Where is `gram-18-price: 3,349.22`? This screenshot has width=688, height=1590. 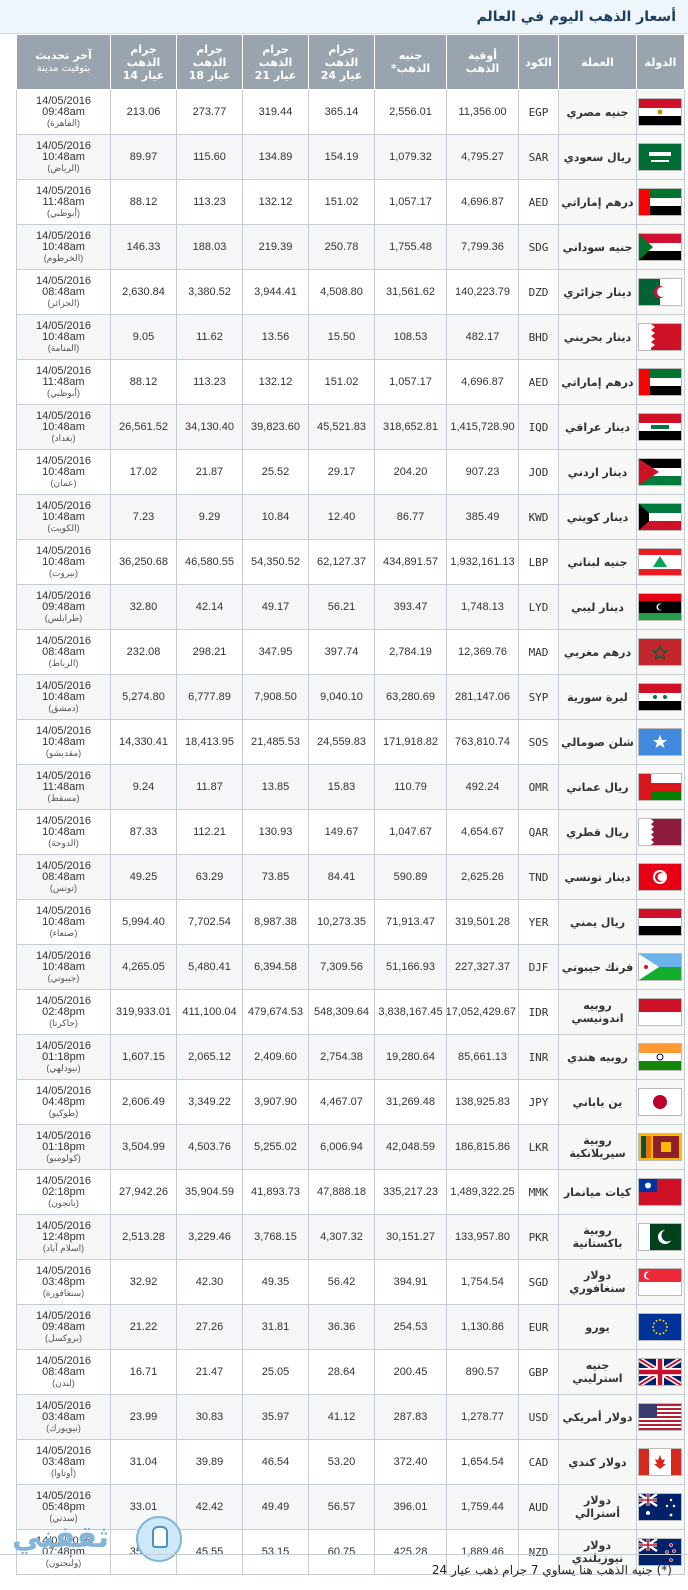 gram-18-price: 3,349.22 is located at coordinates (209, 1102).